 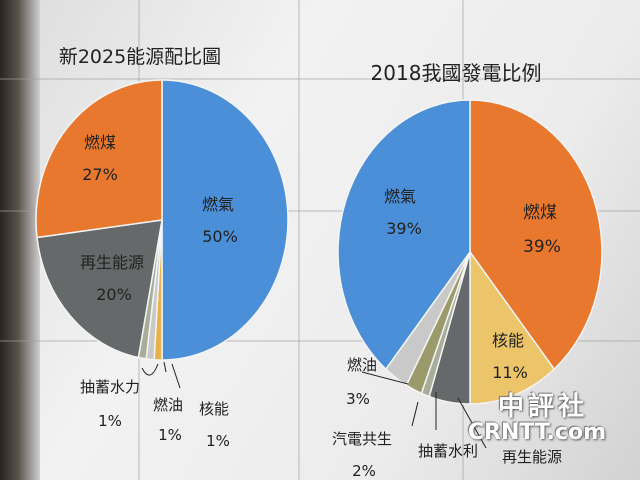 I want to click on chart-1-label-nuclear: 核能, so click(x=214, y=409).